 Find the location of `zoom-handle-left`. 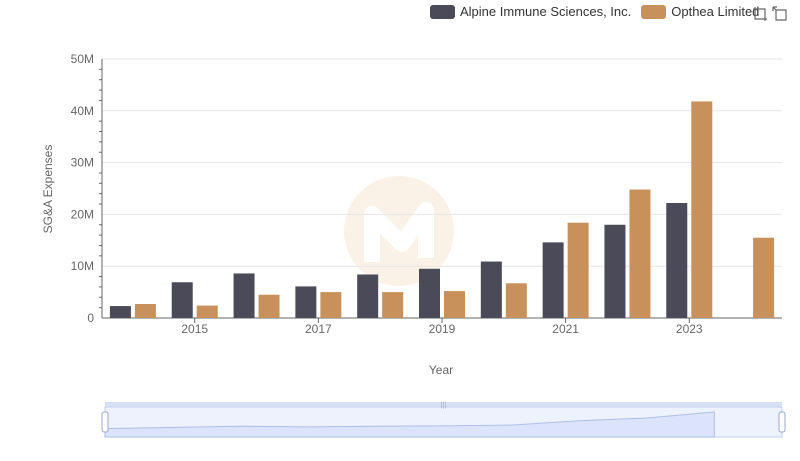

zoom-handle-left is located at coordinates (105, 422).